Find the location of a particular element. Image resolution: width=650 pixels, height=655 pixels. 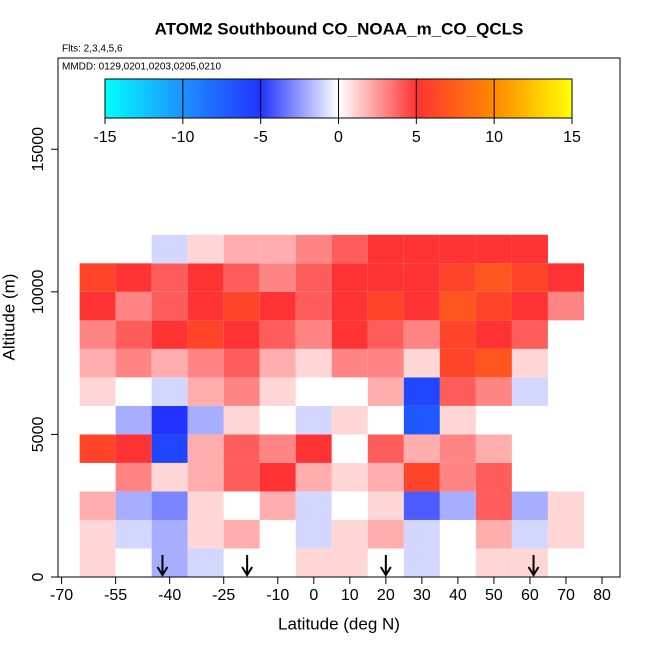

x-tick-label: 70 is located at coordinates (566, 595).